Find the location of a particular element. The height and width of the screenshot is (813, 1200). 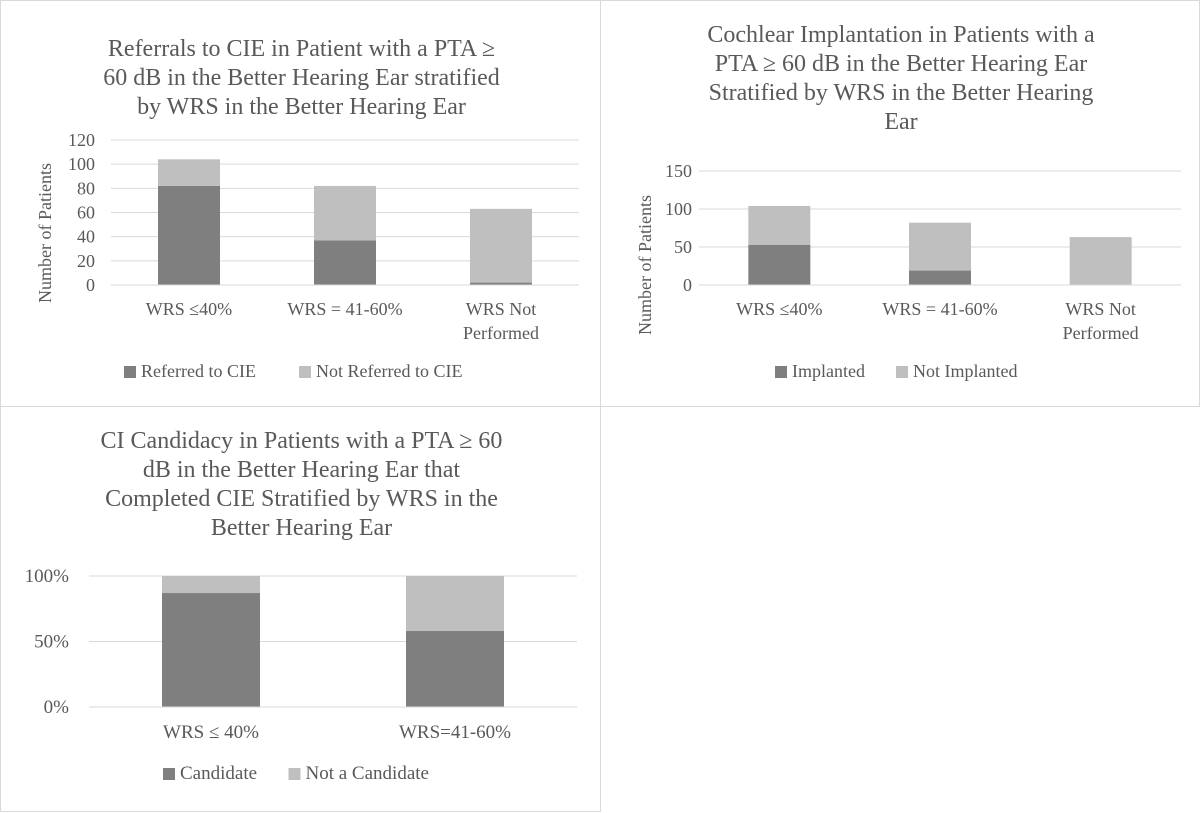

y-tick-label: 150 is located at coordinates (678, 171).